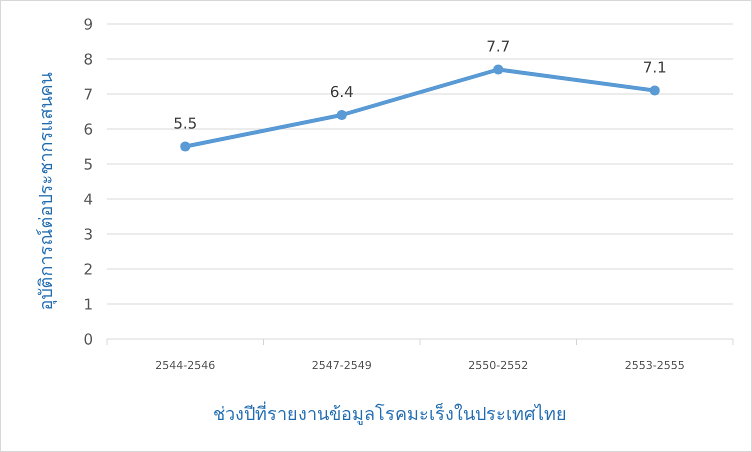 This screenshot has width=752, height=452. I want to click on x-axis-title: ช่วงปีที่รายงานข้อมูลโรคมะเร็งในประเทศไทย, so click(390, 413).